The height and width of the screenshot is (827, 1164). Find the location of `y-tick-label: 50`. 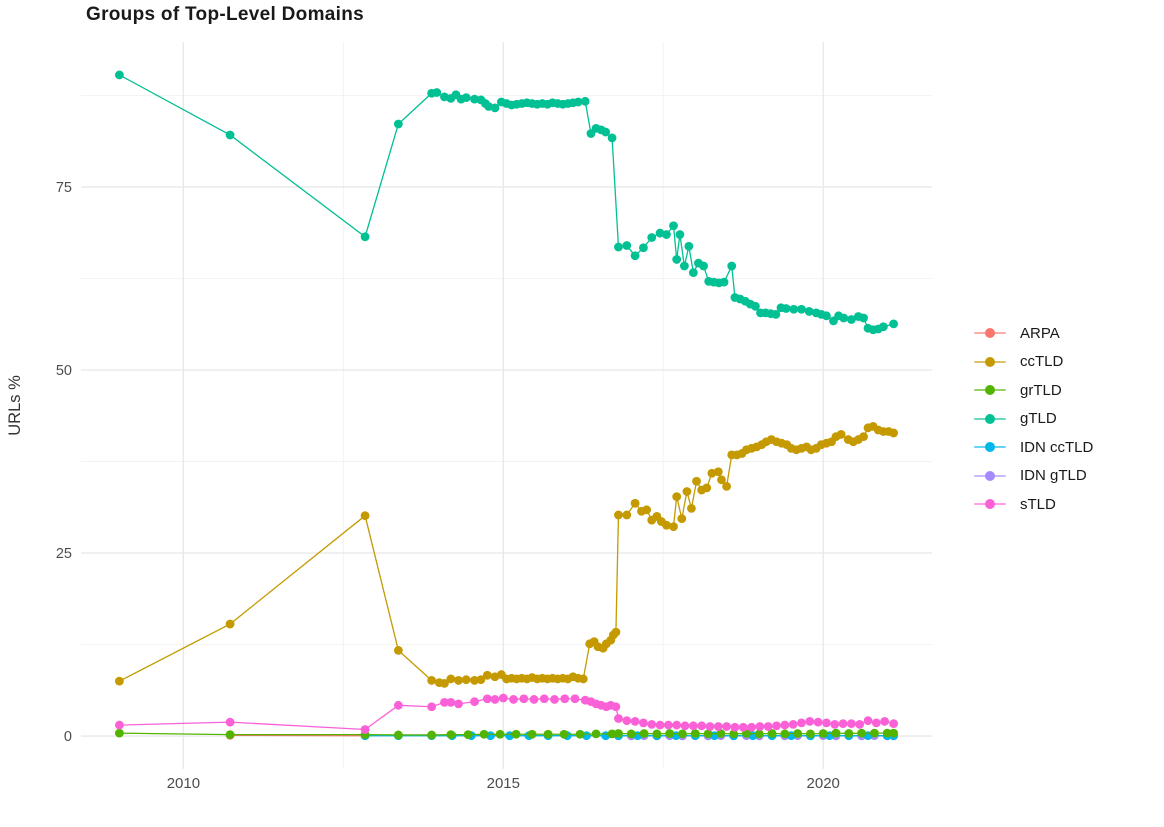

y-tick-label: 50 is located at coordinates (64, 371).